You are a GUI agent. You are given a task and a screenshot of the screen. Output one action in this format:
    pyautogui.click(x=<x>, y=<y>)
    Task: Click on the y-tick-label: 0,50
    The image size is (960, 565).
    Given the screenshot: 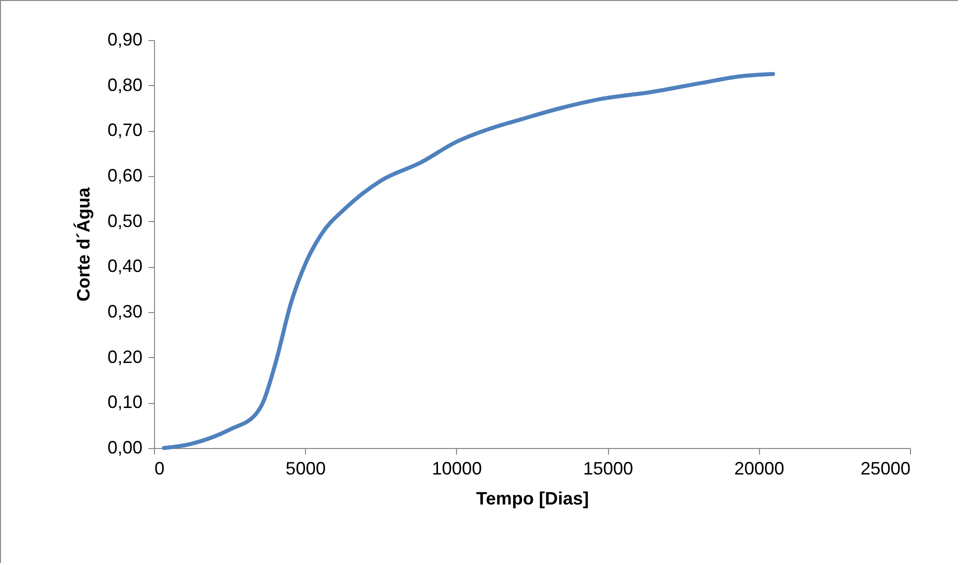 What is the action you would take?
    pyautogui.click(x=124, y=220)
    